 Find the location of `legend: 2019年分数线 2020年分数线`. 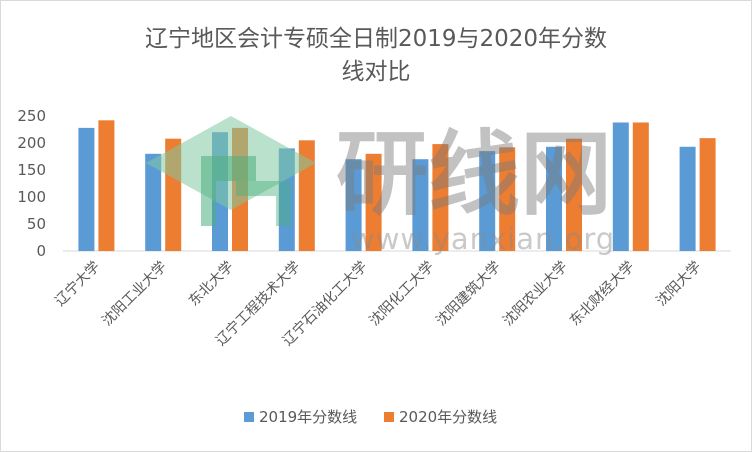

legend: 2019年分数线 2020年分数线 is located at coordinates (370, 417).